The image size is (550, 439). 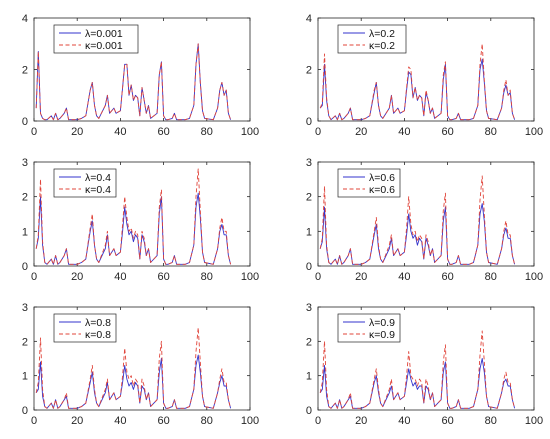 I want to click on legend-entry: κ=0.8, so click(x=98, y=335).